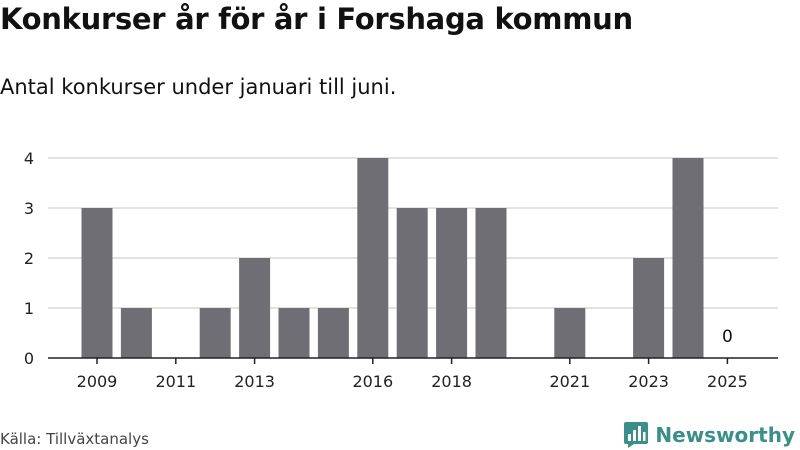 This screenshot has width=800, height=450. I want to click on x-tick-label: 2021, so click(569, 381).